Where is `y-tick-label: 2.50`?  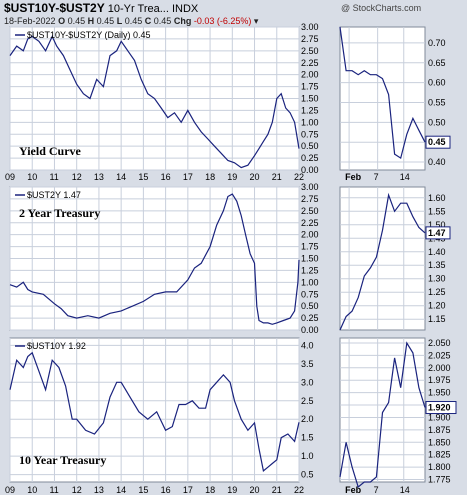 y-tick-label: 2.50 is located at coordinates (310, 211).